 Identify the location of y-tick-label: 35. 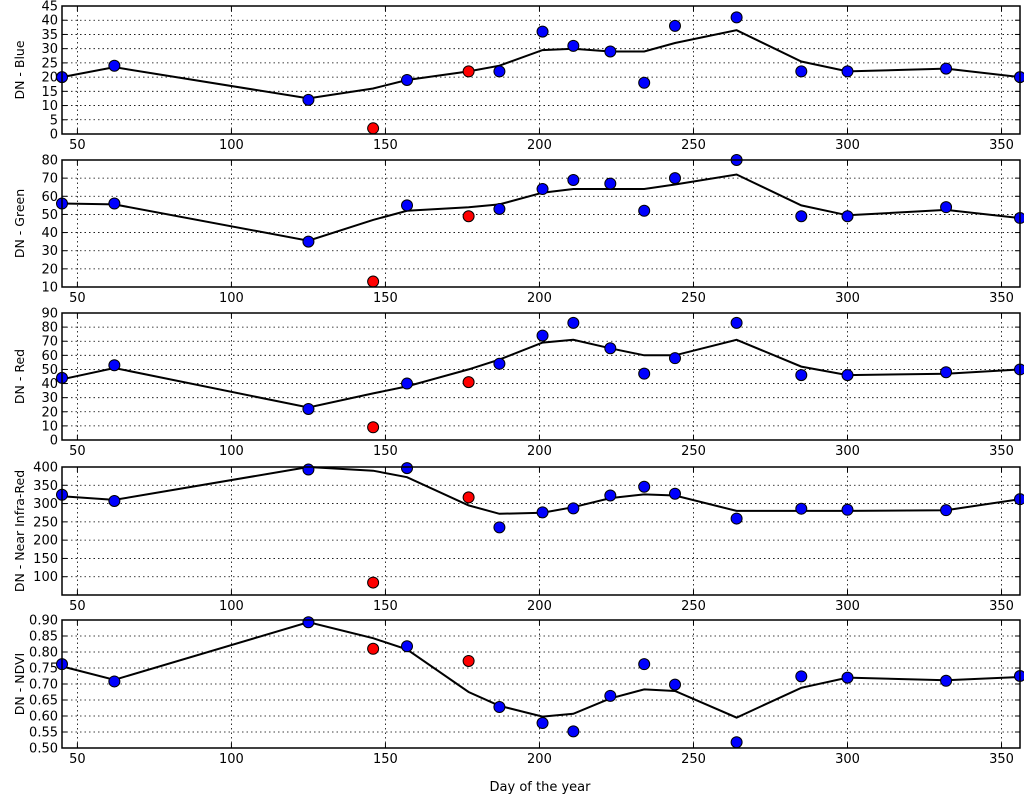
(49, 35).